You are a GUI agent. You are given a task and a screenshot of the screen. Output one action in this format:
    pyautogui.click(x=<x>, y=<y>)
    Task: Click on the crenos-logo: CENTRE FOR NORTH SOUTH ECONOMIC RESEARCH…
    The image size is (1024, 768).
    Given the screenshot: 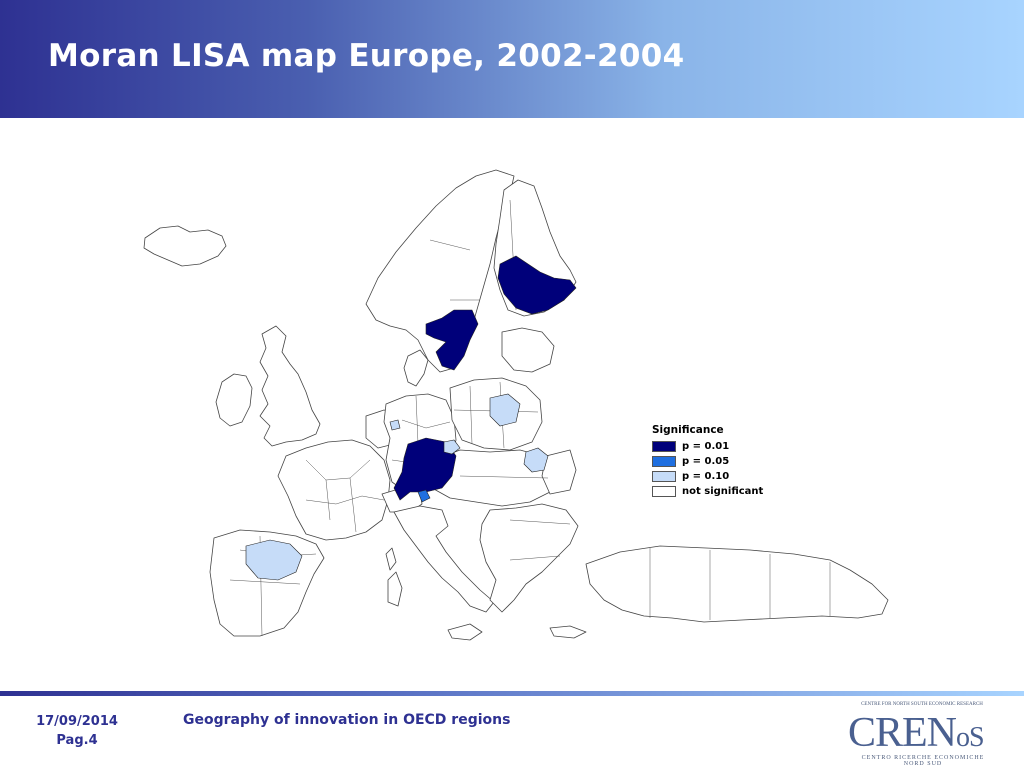 What is the action you would take?
    pyautogui.click(x=922, y=734)
    